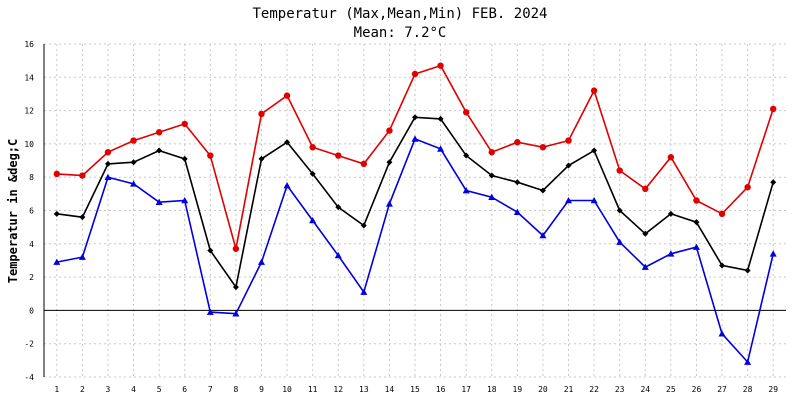 This screenshot has width=800, height=400. What do you see at coordinates (29, 377) in the screenshot?
I see `y-tick-label: -4` at bounding box center [29, 377].